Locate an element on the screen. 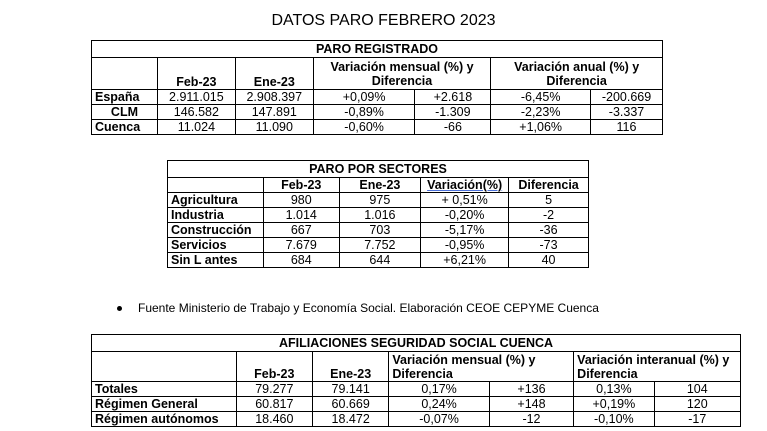  table-caption: PARO POR SECTORES is located at coordinates (378, 169).